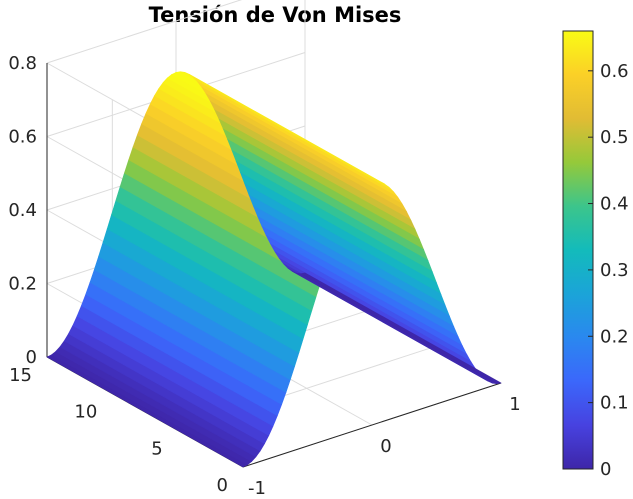  What do you see at coordinates (275, 15) in the screenshot?
I see `chart-title: Tensión de Von Mises` at bounding box center [275, 15].